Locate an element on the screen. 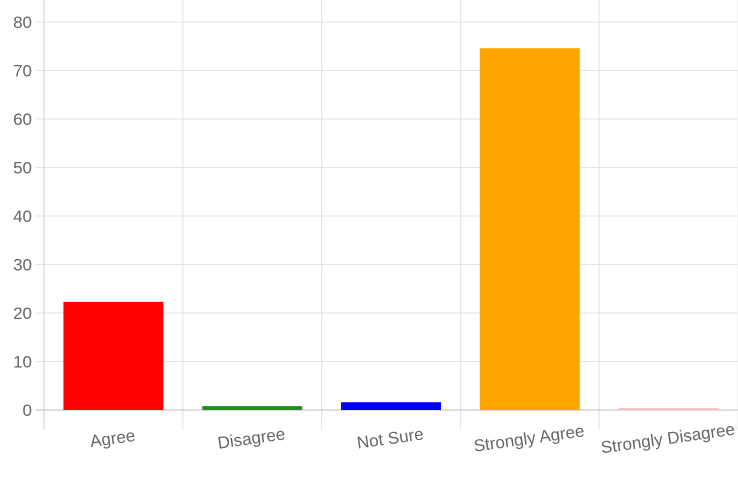 The image size is (738, 483). y-tick-label: 20 is located at coordinates (22, 313).